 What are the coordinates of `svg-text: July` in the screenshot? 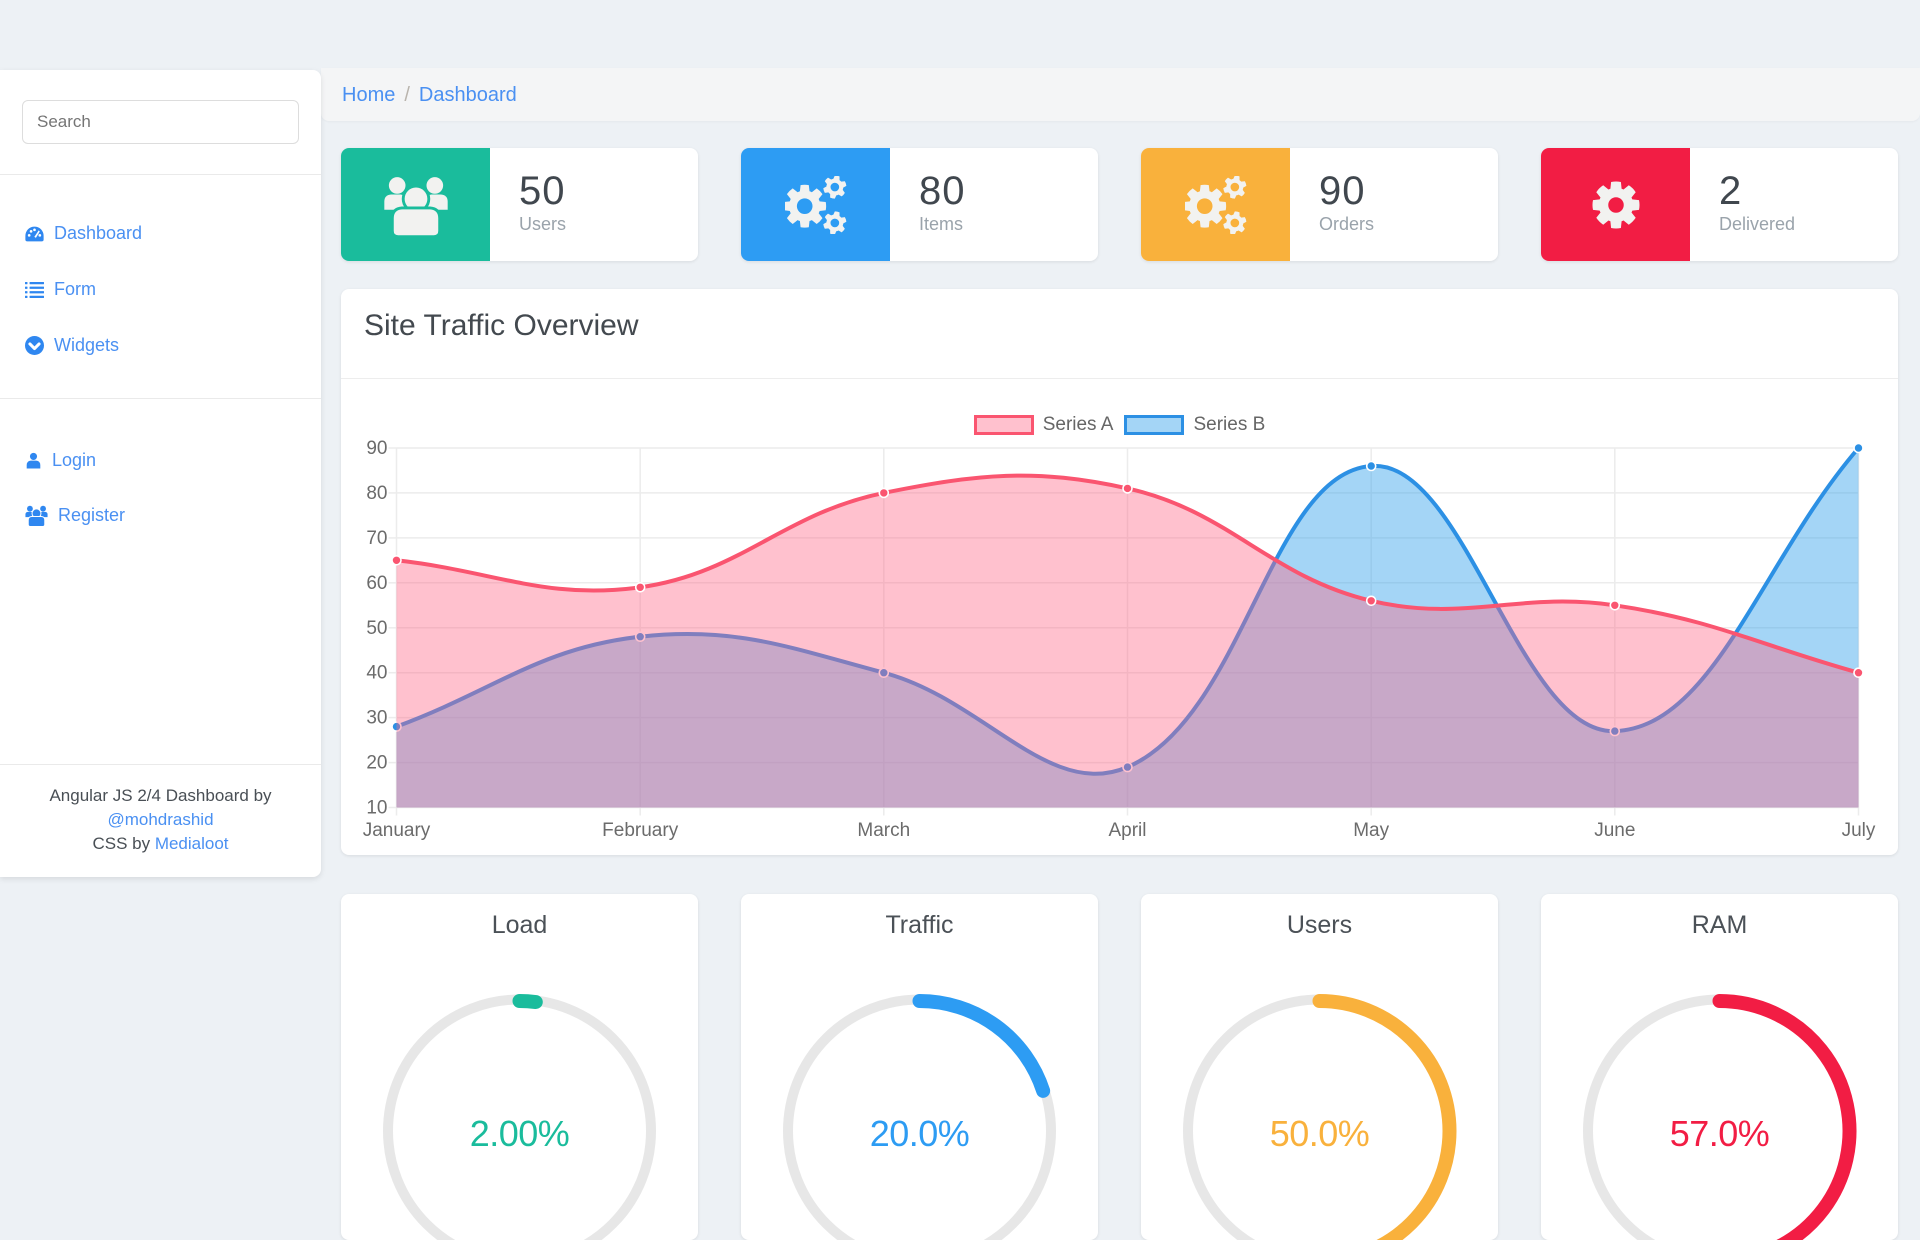 It's located at (1859, 830).